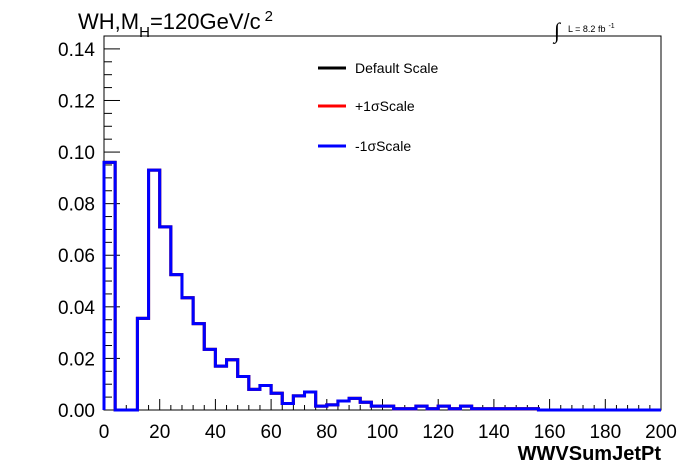 Image resolution: width=696 pixels, height=472 pixels. I want to click on x-tick-label: 200, so click(661, 432).